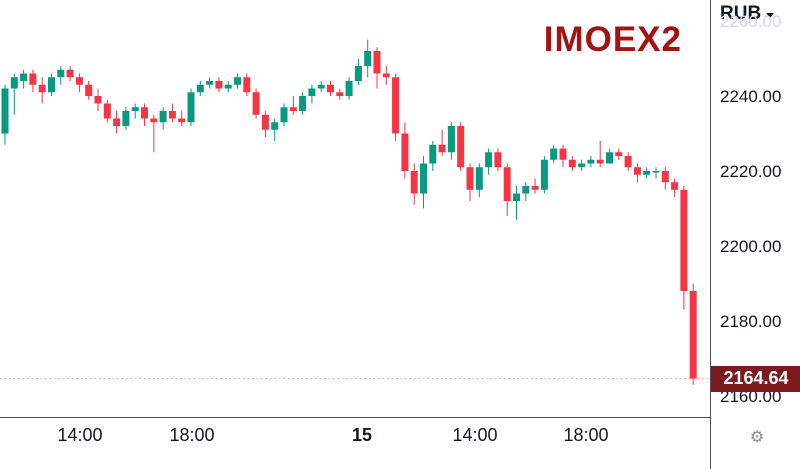  I want to click on time-axis: 14:00 18:00 15 14:00 18:00, so click(355, 443).